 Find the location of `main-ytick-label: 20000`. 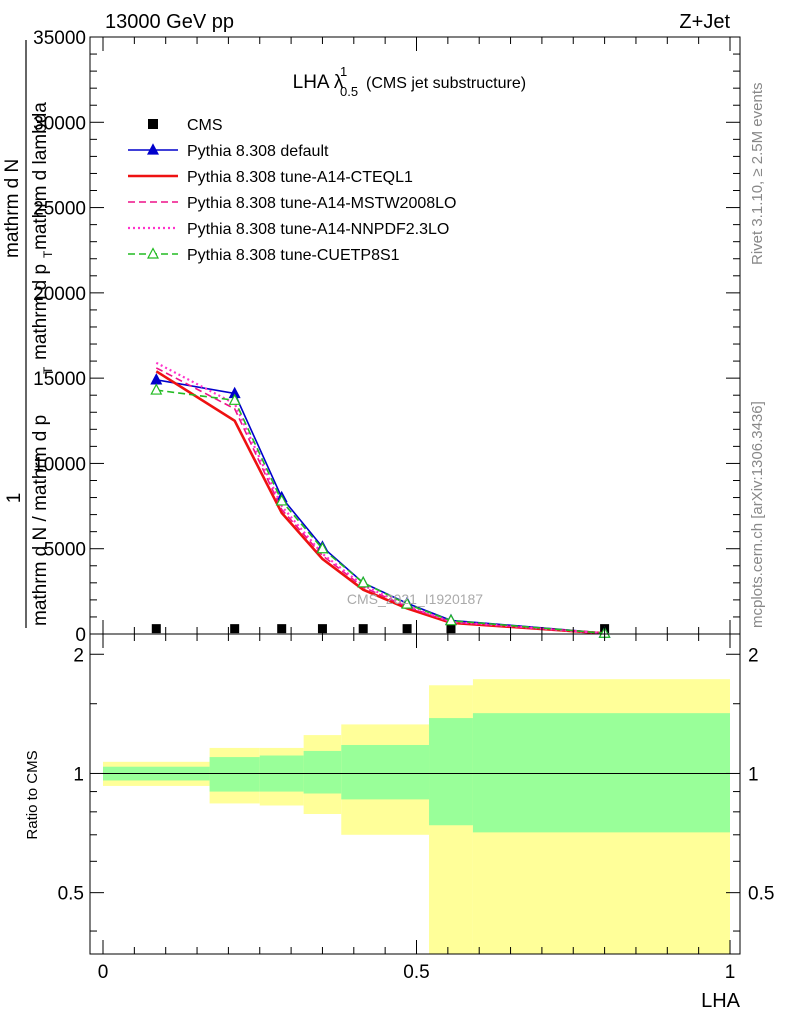

main-ytick-label: 20000 is located at coordinates (59, 294).